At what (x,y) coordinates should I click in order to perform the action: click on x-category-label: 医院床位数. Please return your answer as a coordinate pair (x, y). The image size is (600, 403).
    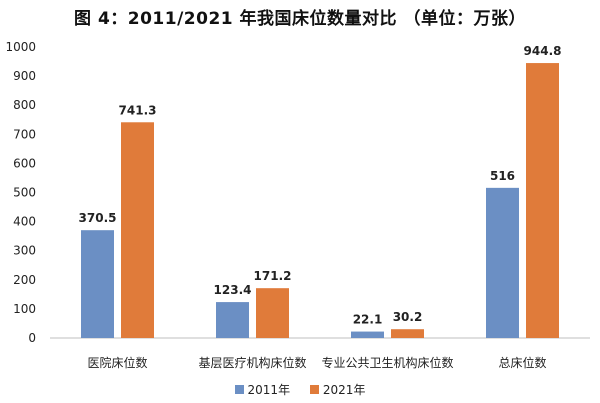
    Looking at the image, I should click on (117, 362).